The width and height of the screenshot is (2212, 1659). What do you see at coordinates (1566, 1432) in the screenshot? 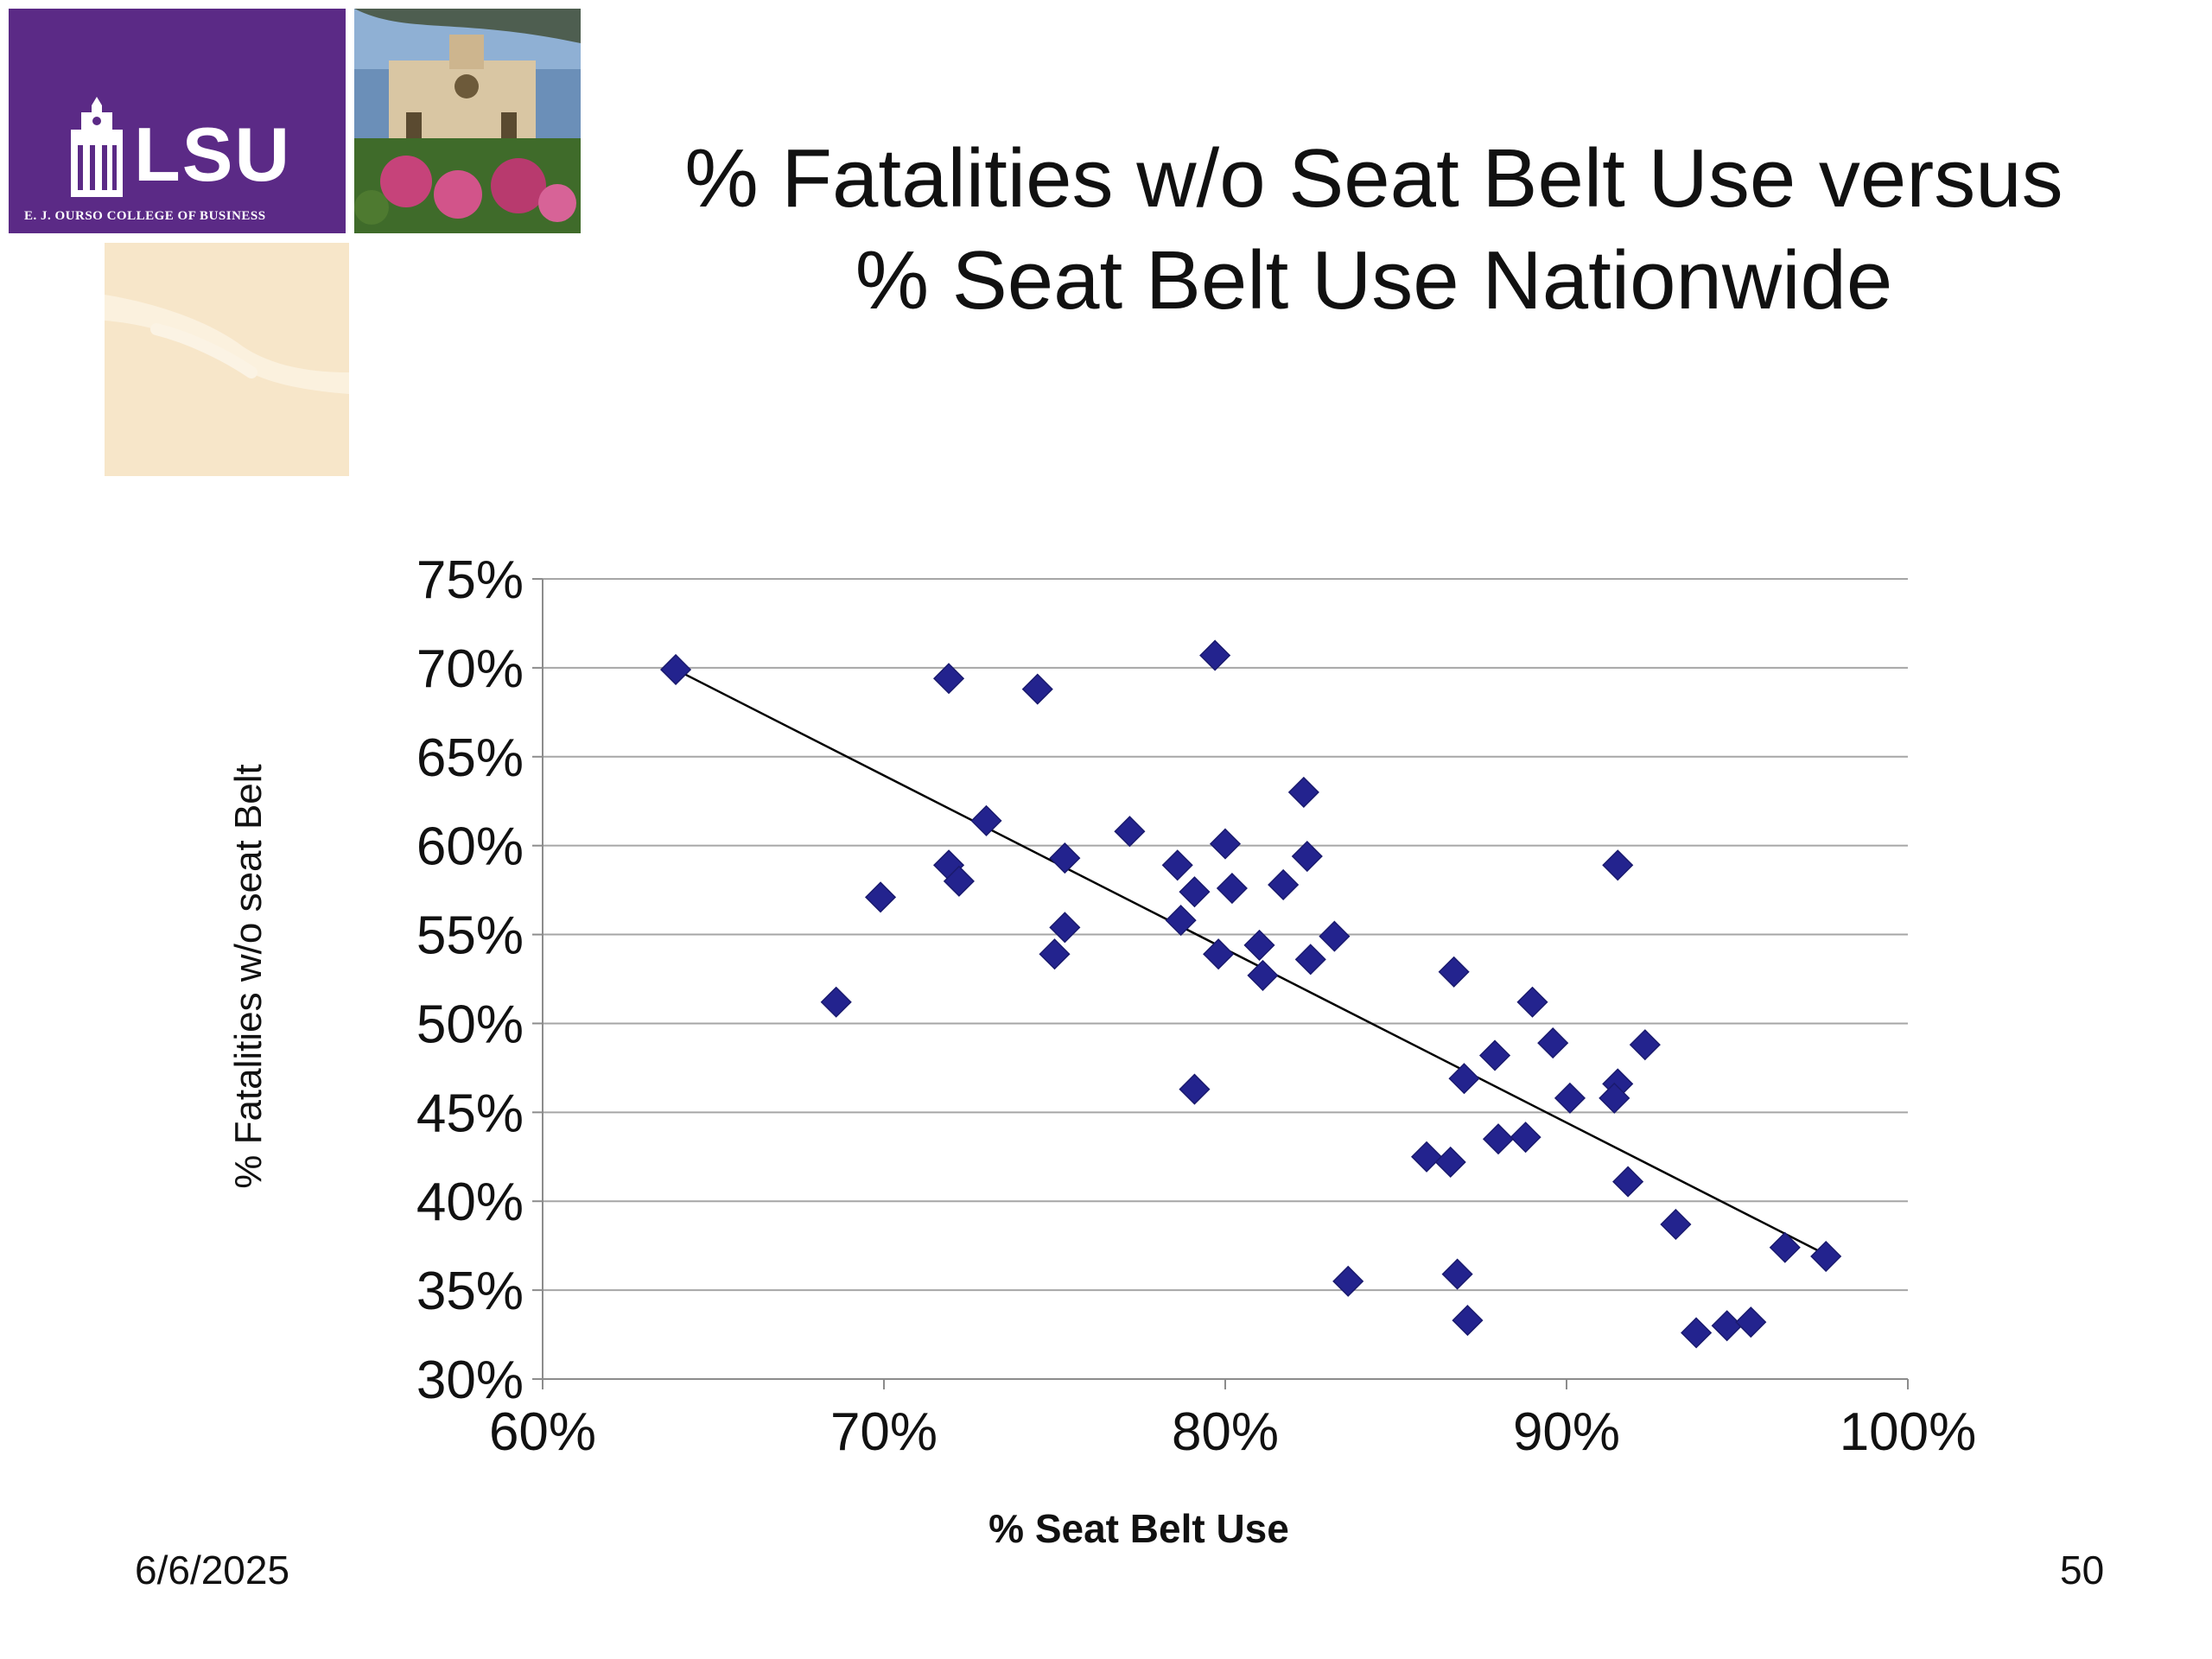
I see `x-tick-label: 90%` at bounding box center [1566, 1432].